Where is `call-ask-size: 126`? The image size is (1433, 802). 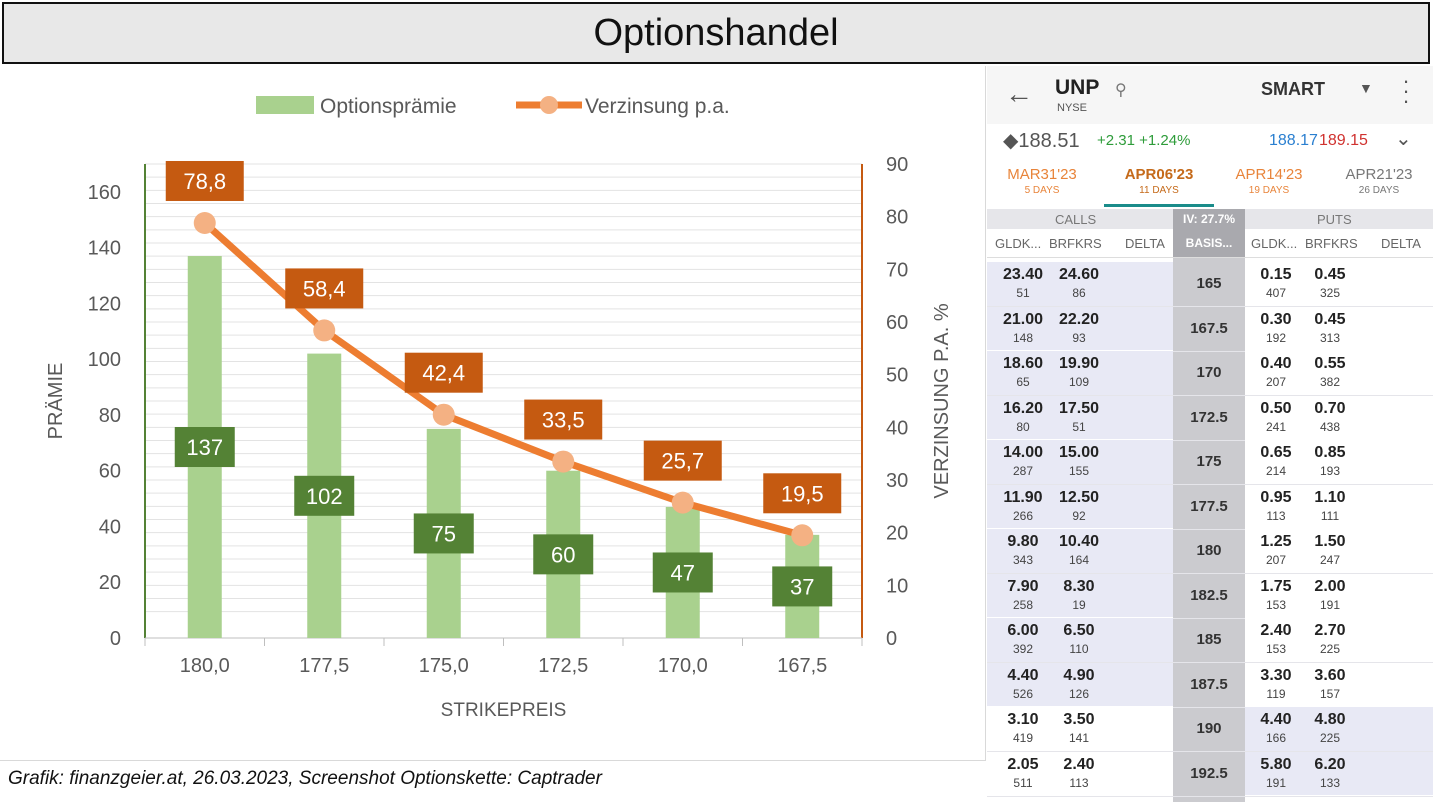
call-ask-size: 126 is located at coordinates (1079, 693).